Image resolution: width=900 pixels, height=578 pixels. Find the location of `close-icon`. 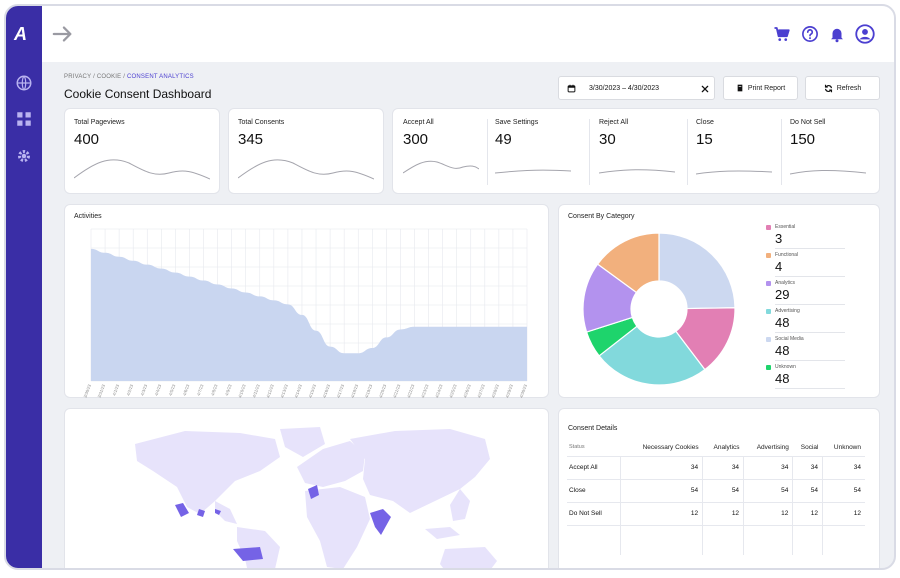

close-icon is located at coordinates (705, 89).